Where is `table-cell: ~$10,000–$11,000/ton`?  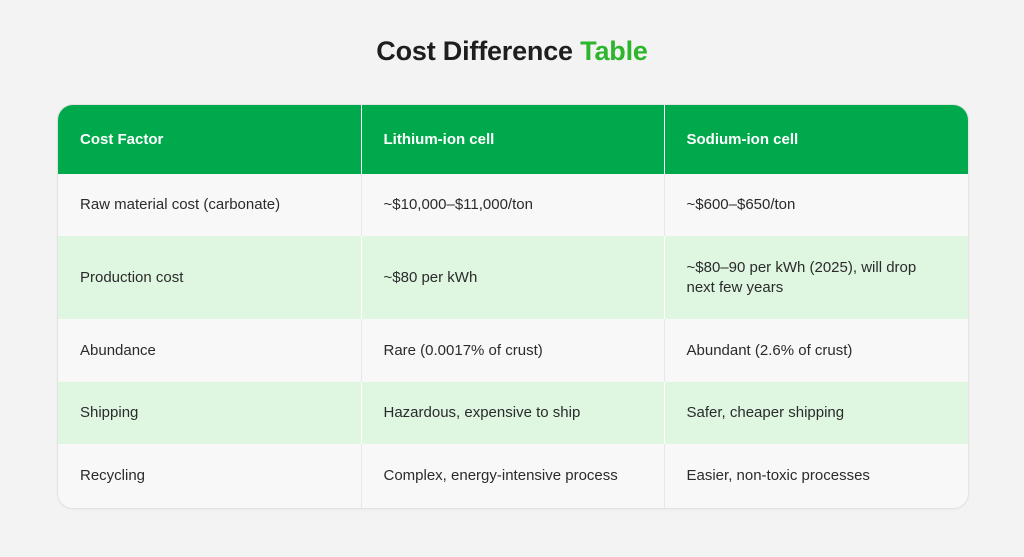 table-cell: ~$10,000–$11,000/ton is located at coordinates (513, 205).